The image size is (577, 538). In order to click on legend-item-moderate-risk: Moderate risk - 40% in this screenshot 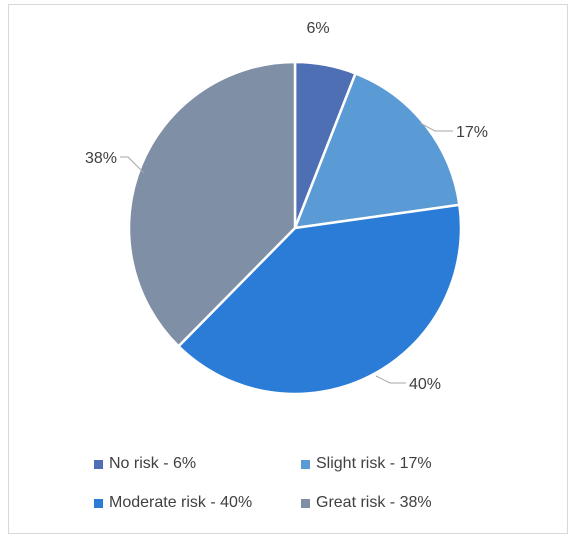, I will do `click(173, 503)`.